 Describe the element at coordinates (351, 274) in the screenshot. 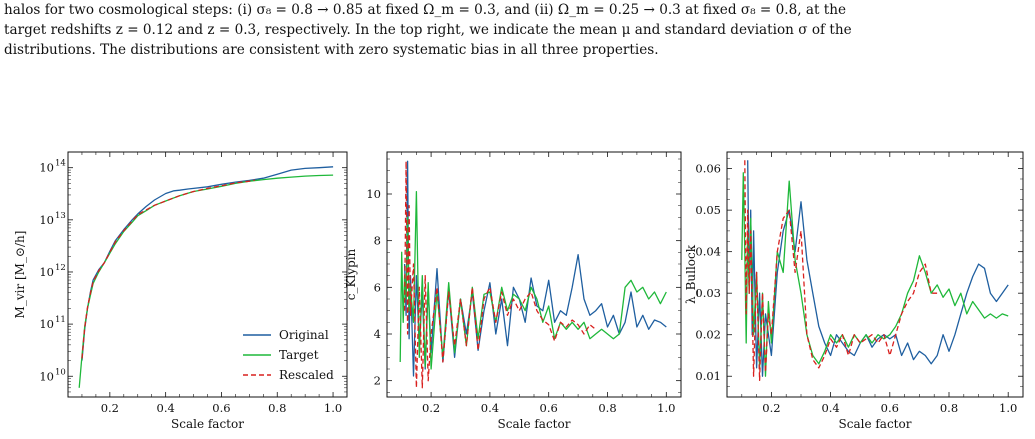

I see `y-axis-label: c_Klypin` at that location.